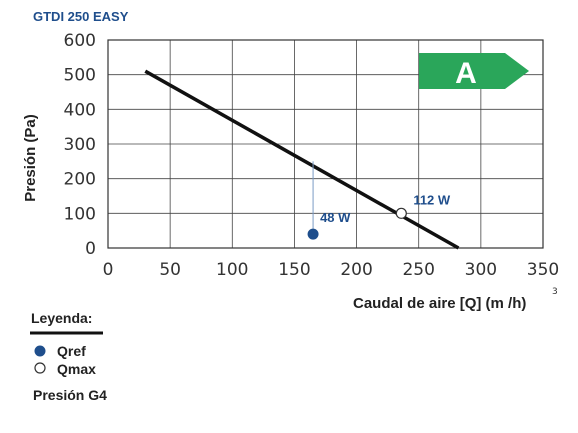  Describe the element at coordinates (335, 217) in the screenshot. I see `qref-point-label: 48 W` at that location.